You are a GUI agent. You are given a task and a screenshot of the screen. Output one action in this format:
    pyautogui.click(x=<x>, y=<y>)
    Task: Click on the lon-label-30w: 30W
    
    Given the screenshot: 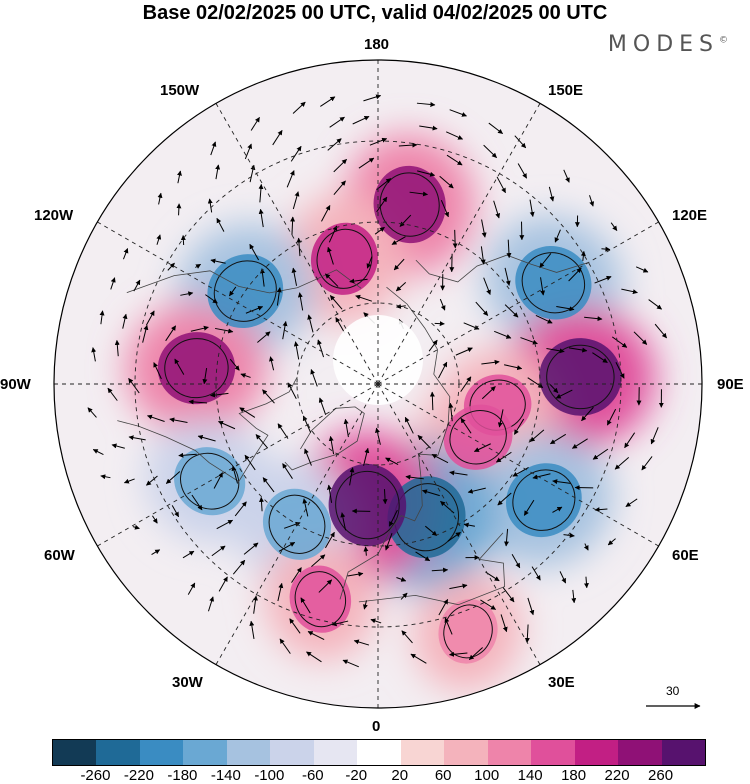 What is the action you would take?
    pyautogui.click(x=187, y=683)
    